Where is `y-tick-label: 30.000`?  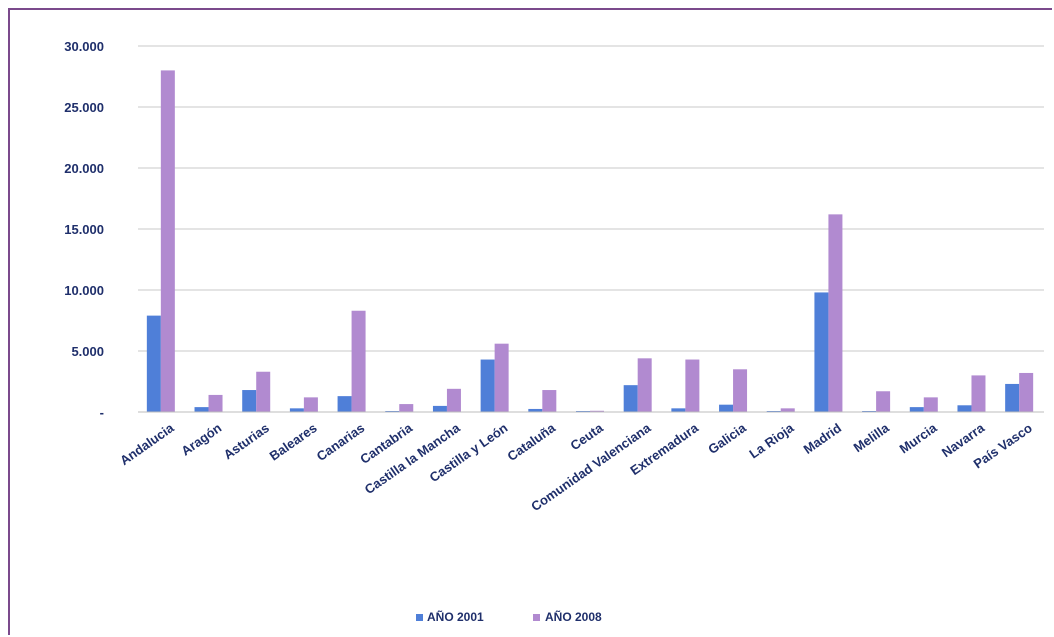
y-tick-label: 30.000 is located at coordinates (84, 46).